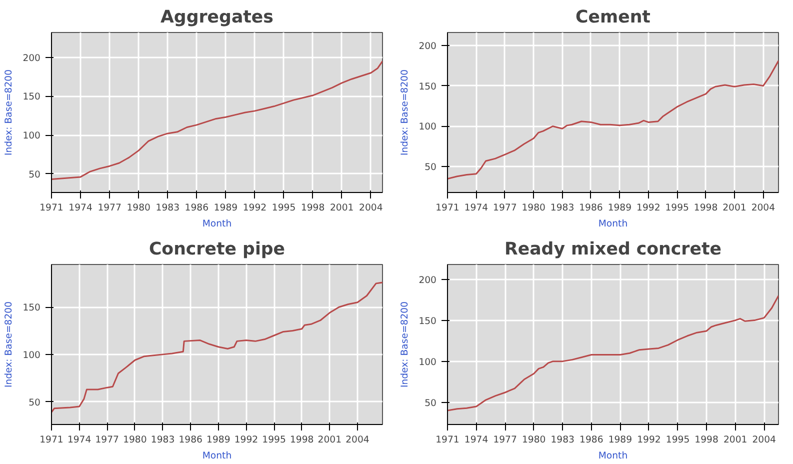  What do you see at coordinates (613, 250) in the screenshot?
I see `chart-title: Ready mixed concrete` at bounding box center [613, 250].